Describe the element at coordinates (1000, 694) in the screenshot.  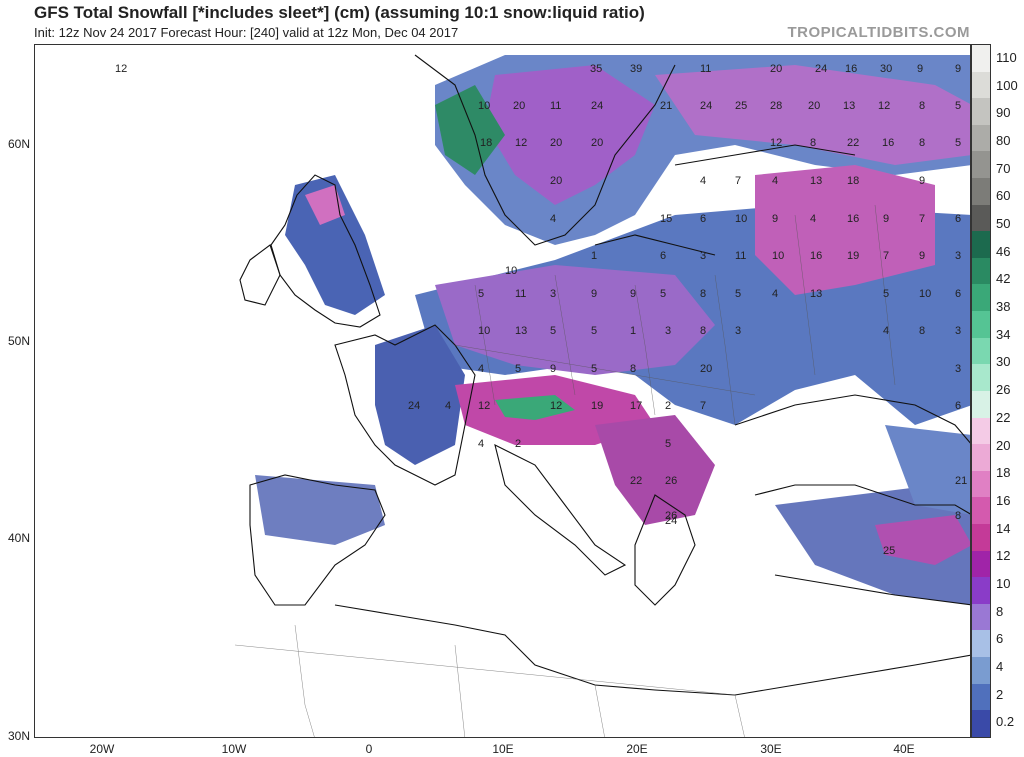
I see `colorbar-label: 2` at that location.